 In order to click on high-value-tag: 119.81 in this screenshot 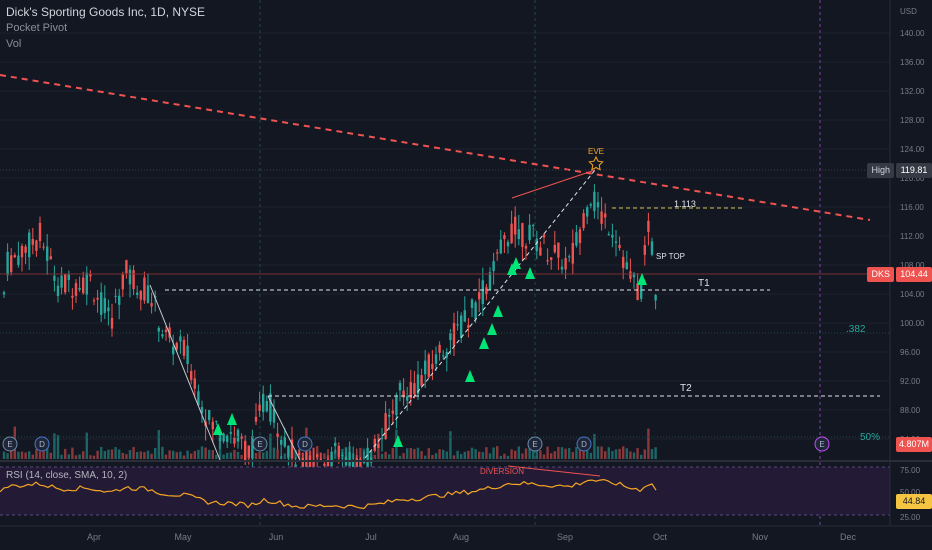, I will do `click(914, 170)`.